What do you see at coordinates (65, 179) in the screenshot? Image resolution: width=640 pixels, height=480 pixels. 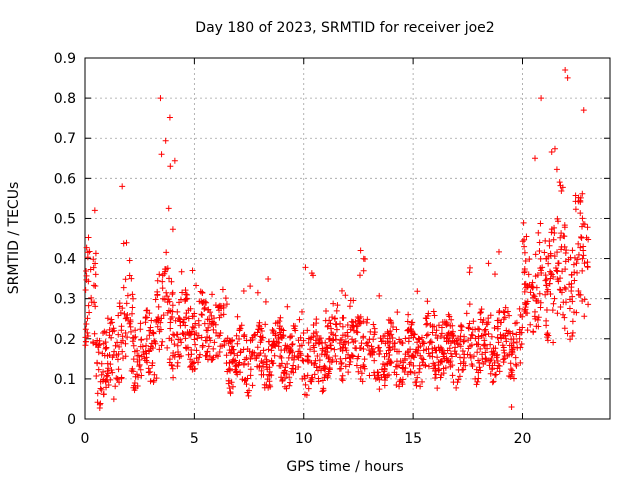 I see `y-tick-label: 0.6` at bounding box center [65, 179].